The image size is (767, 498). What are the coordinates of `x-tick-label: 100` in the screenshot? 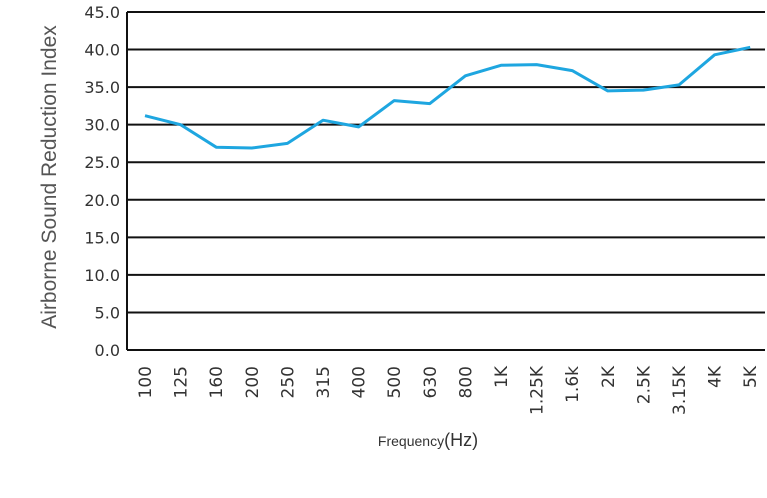 It's located at (146, 382).